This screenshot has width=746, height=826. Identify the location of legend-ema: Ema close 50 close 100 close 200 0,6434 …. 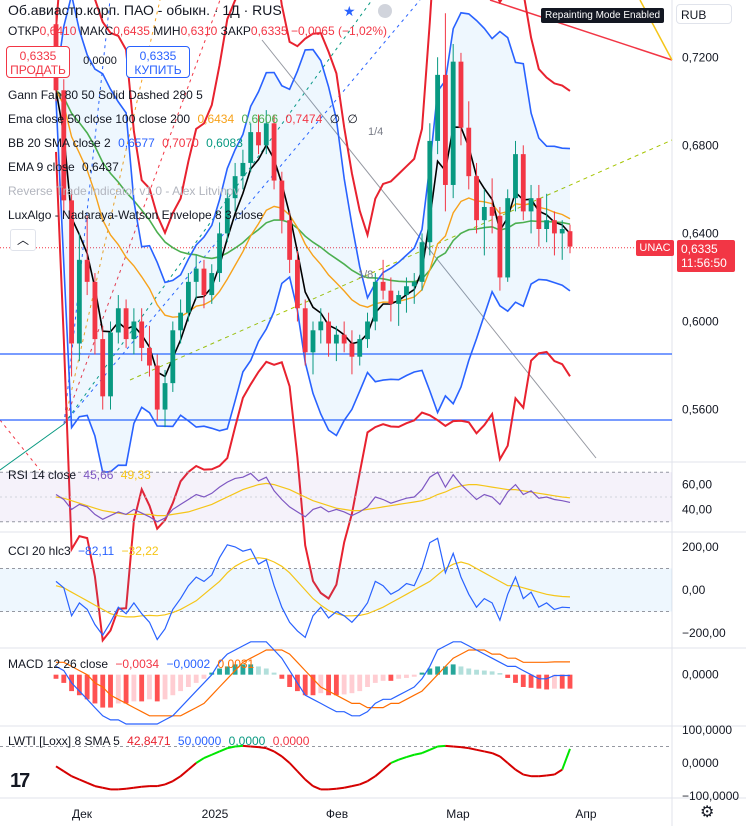
(185, 119).